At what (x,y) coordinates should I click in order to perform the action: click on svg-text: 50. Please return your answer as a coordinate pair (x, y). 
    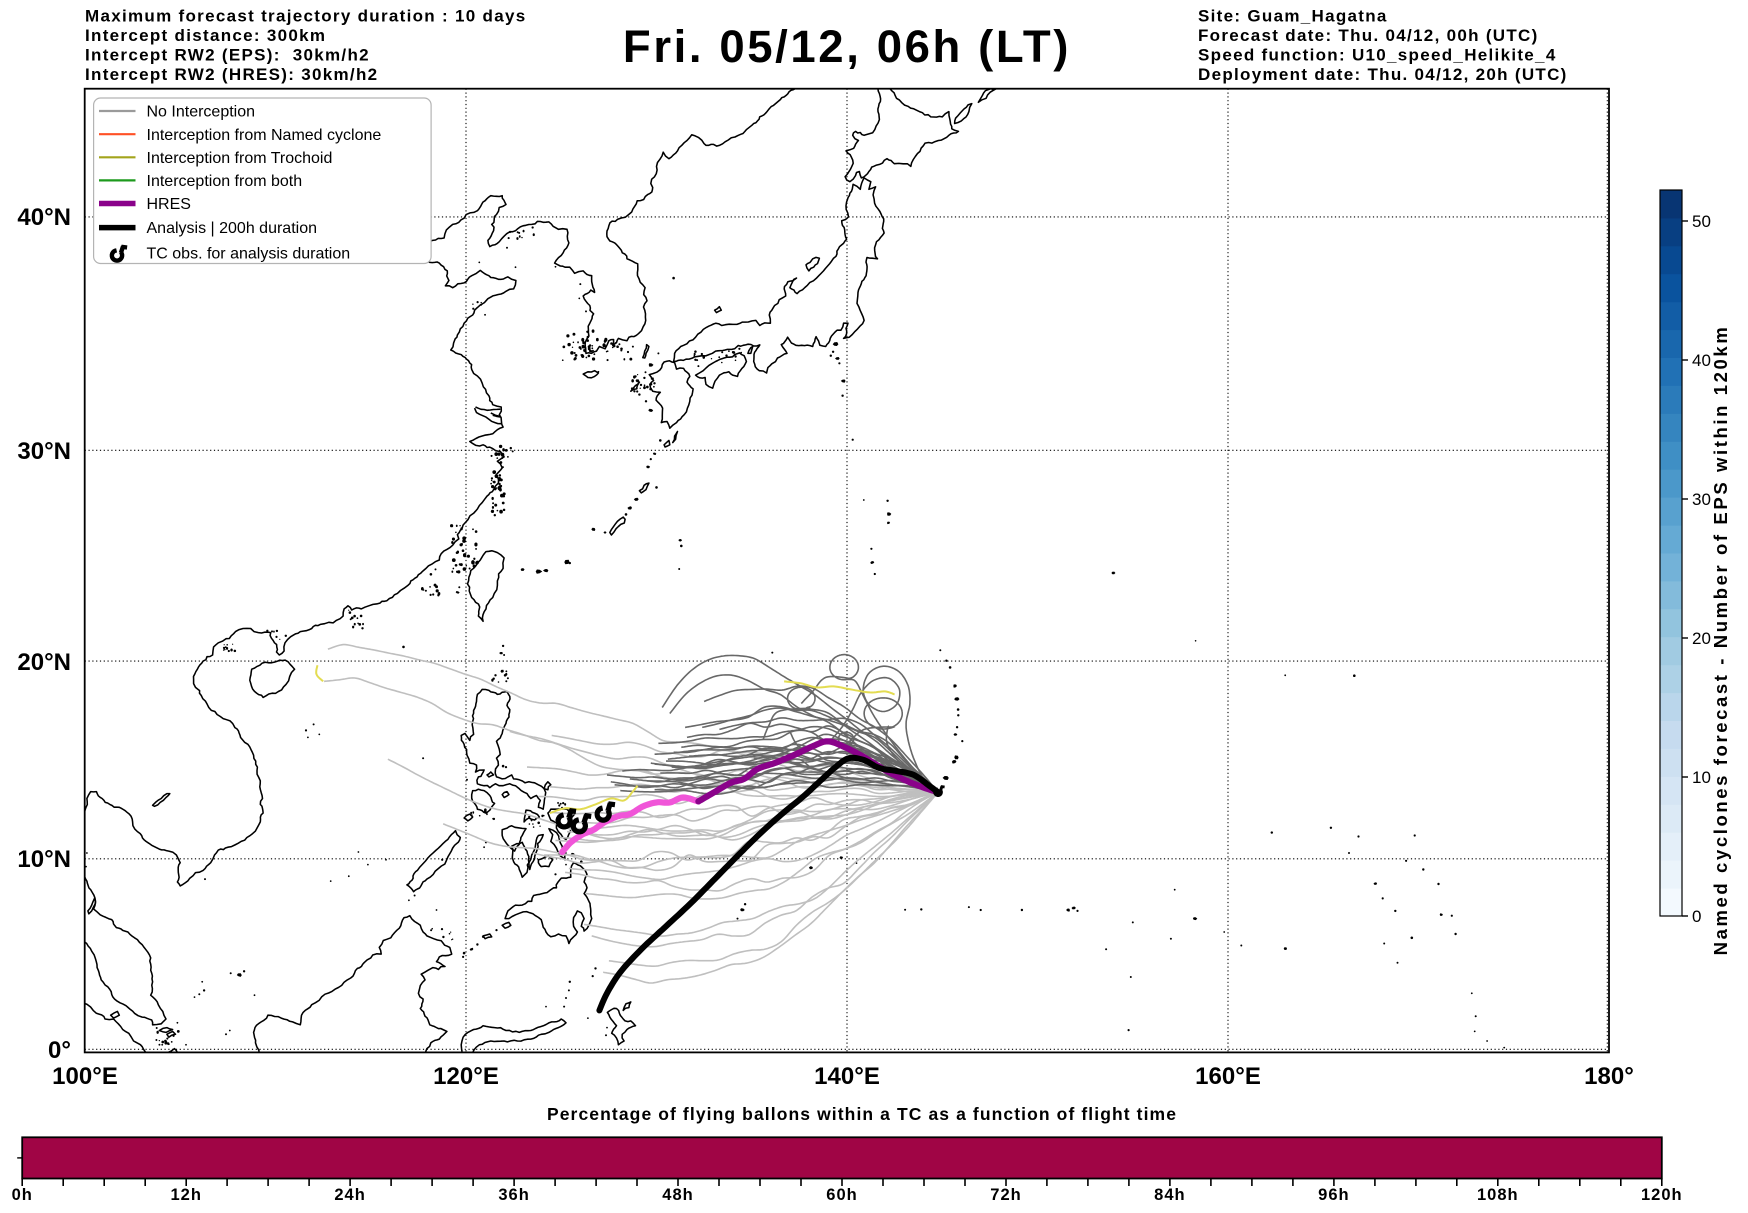
    Looking at the image, I should click on (1701, 221).